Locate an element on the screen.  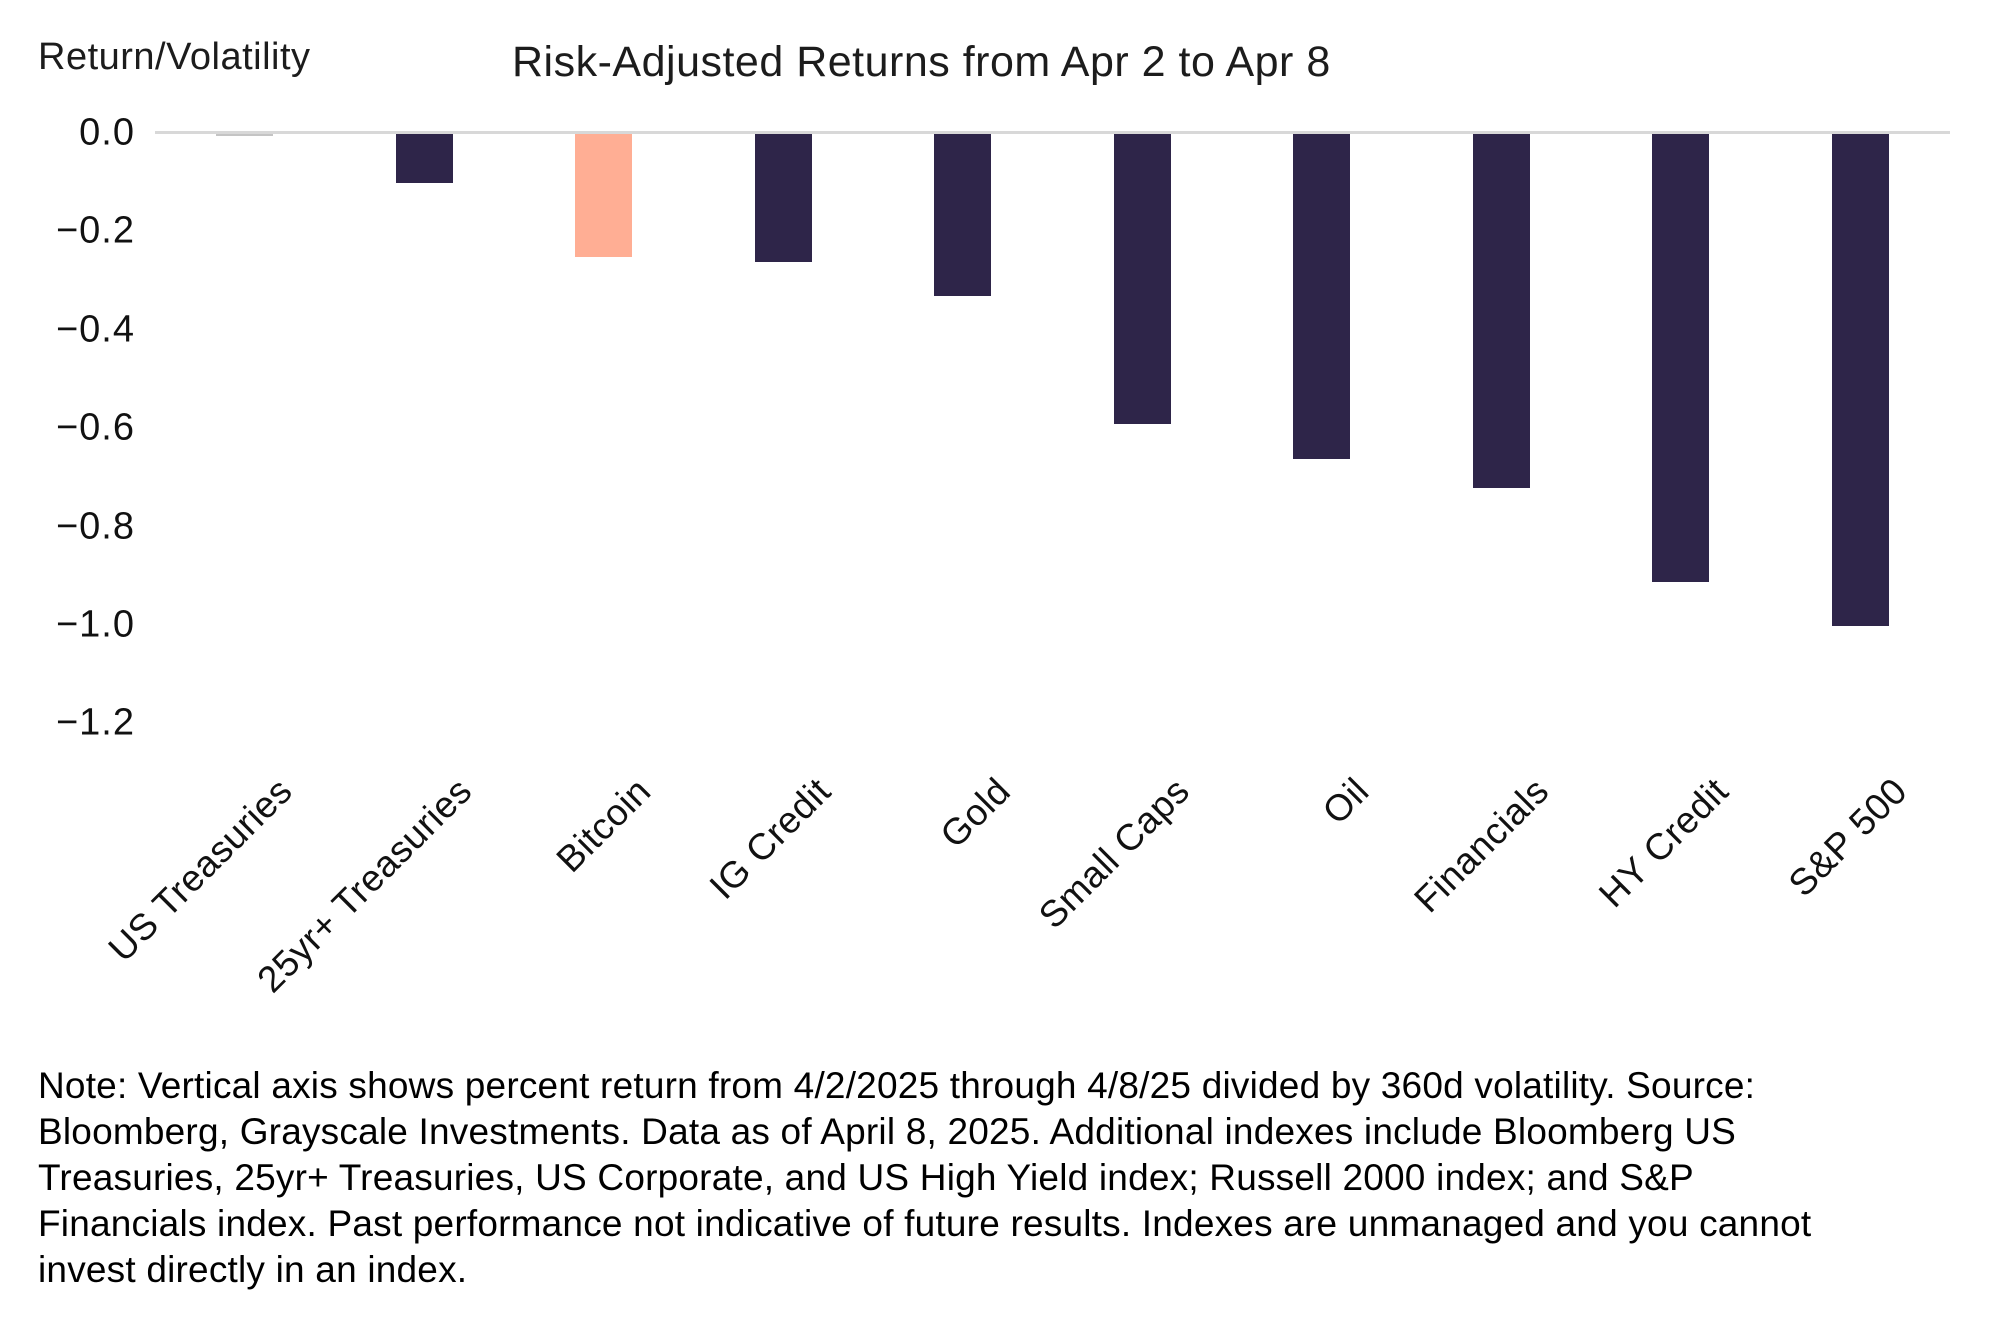
y-tick-0-4: −0.4 is located at coordinates (95, 329).